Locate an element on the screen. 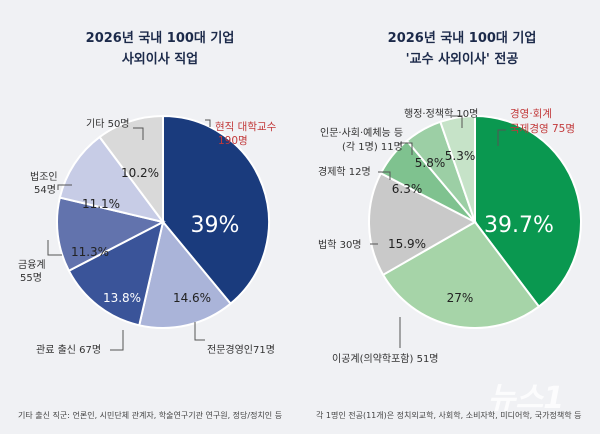  slice-left-professor-label: 현직 대학교수 is located at coordinates (246, 127).